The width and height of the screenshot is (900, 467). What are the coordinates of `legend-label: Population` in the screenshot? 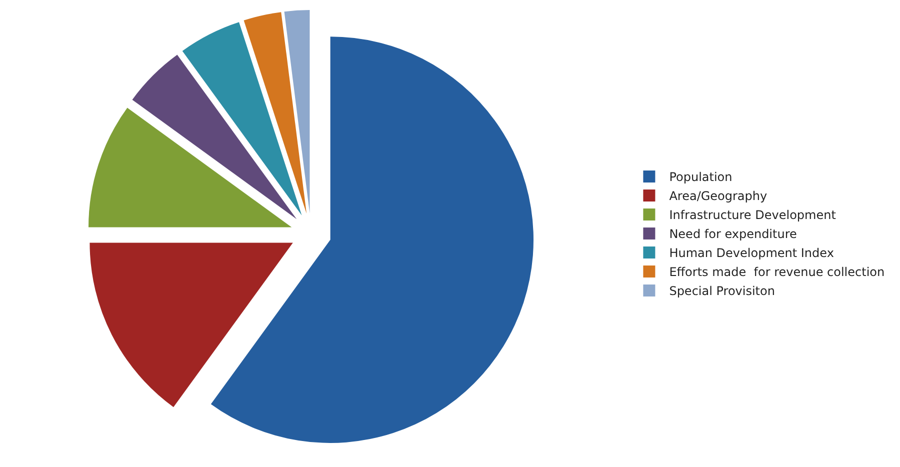 It's located at (700, 177).